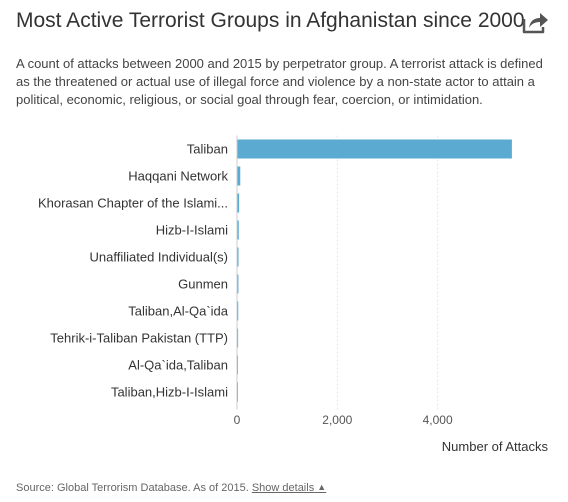 This screenshot has height=502, width=568. Describe the element at coordinates (337, 420) in the screenshot. I see `x-tick-label-1: 2,000` at that location.